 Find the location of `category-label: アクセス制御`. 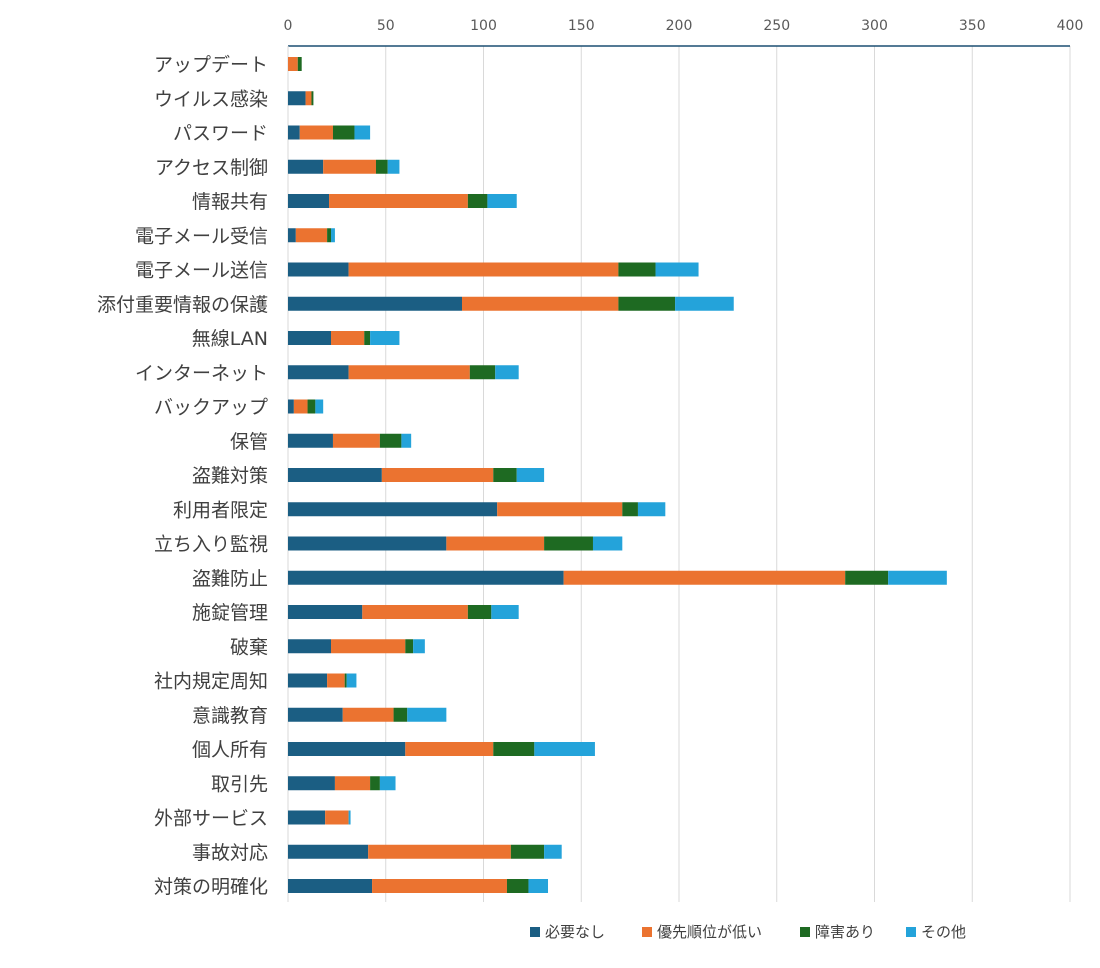

category-label: アクセス制御 is located at coordinates (211, 168).